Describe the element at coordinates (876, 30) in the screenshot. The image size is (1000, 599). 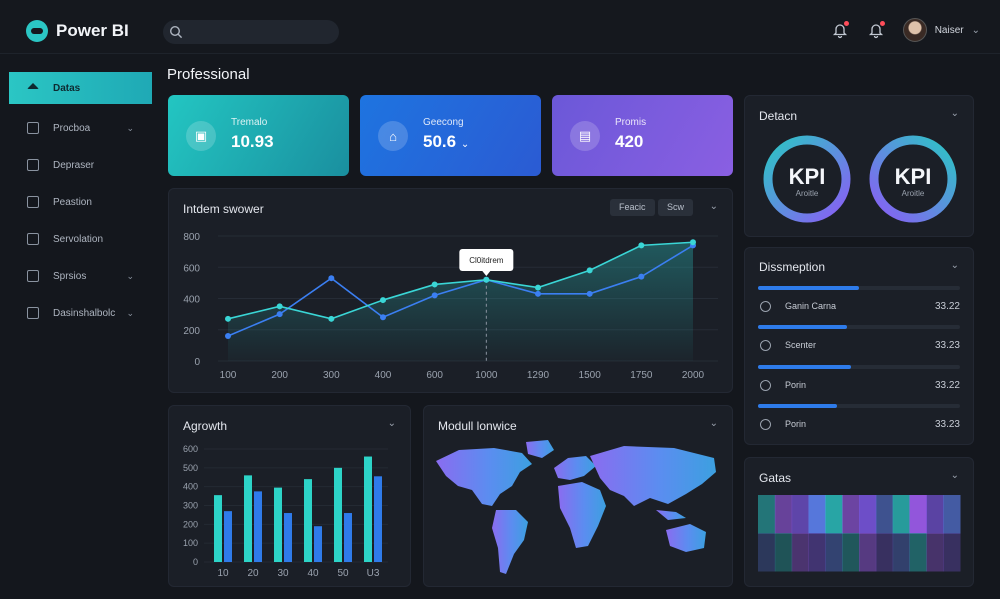
I see `alert-bell-icon` at that location.